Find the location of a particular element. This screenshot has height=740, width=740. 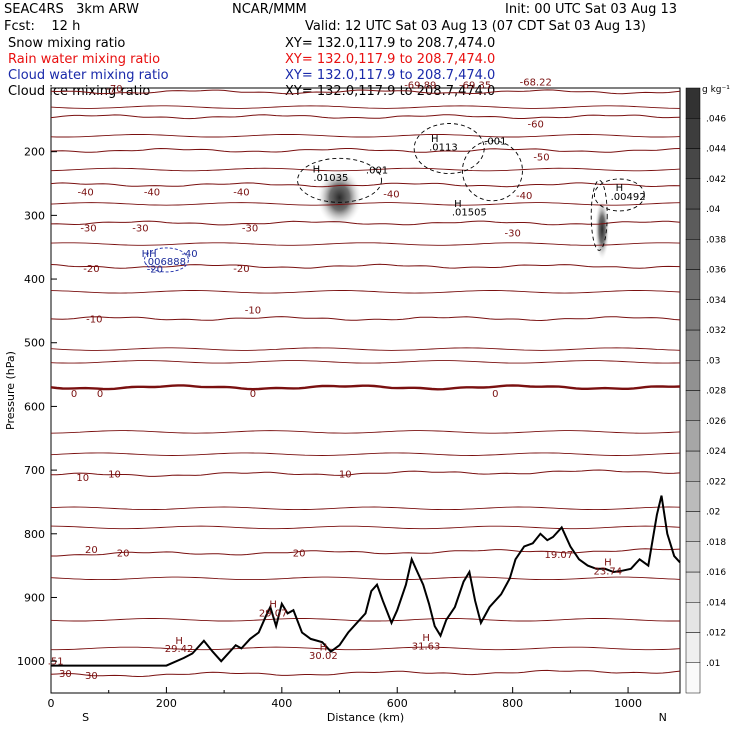

colorbar-tick-label: .036 is located at coordinates (716, 271).